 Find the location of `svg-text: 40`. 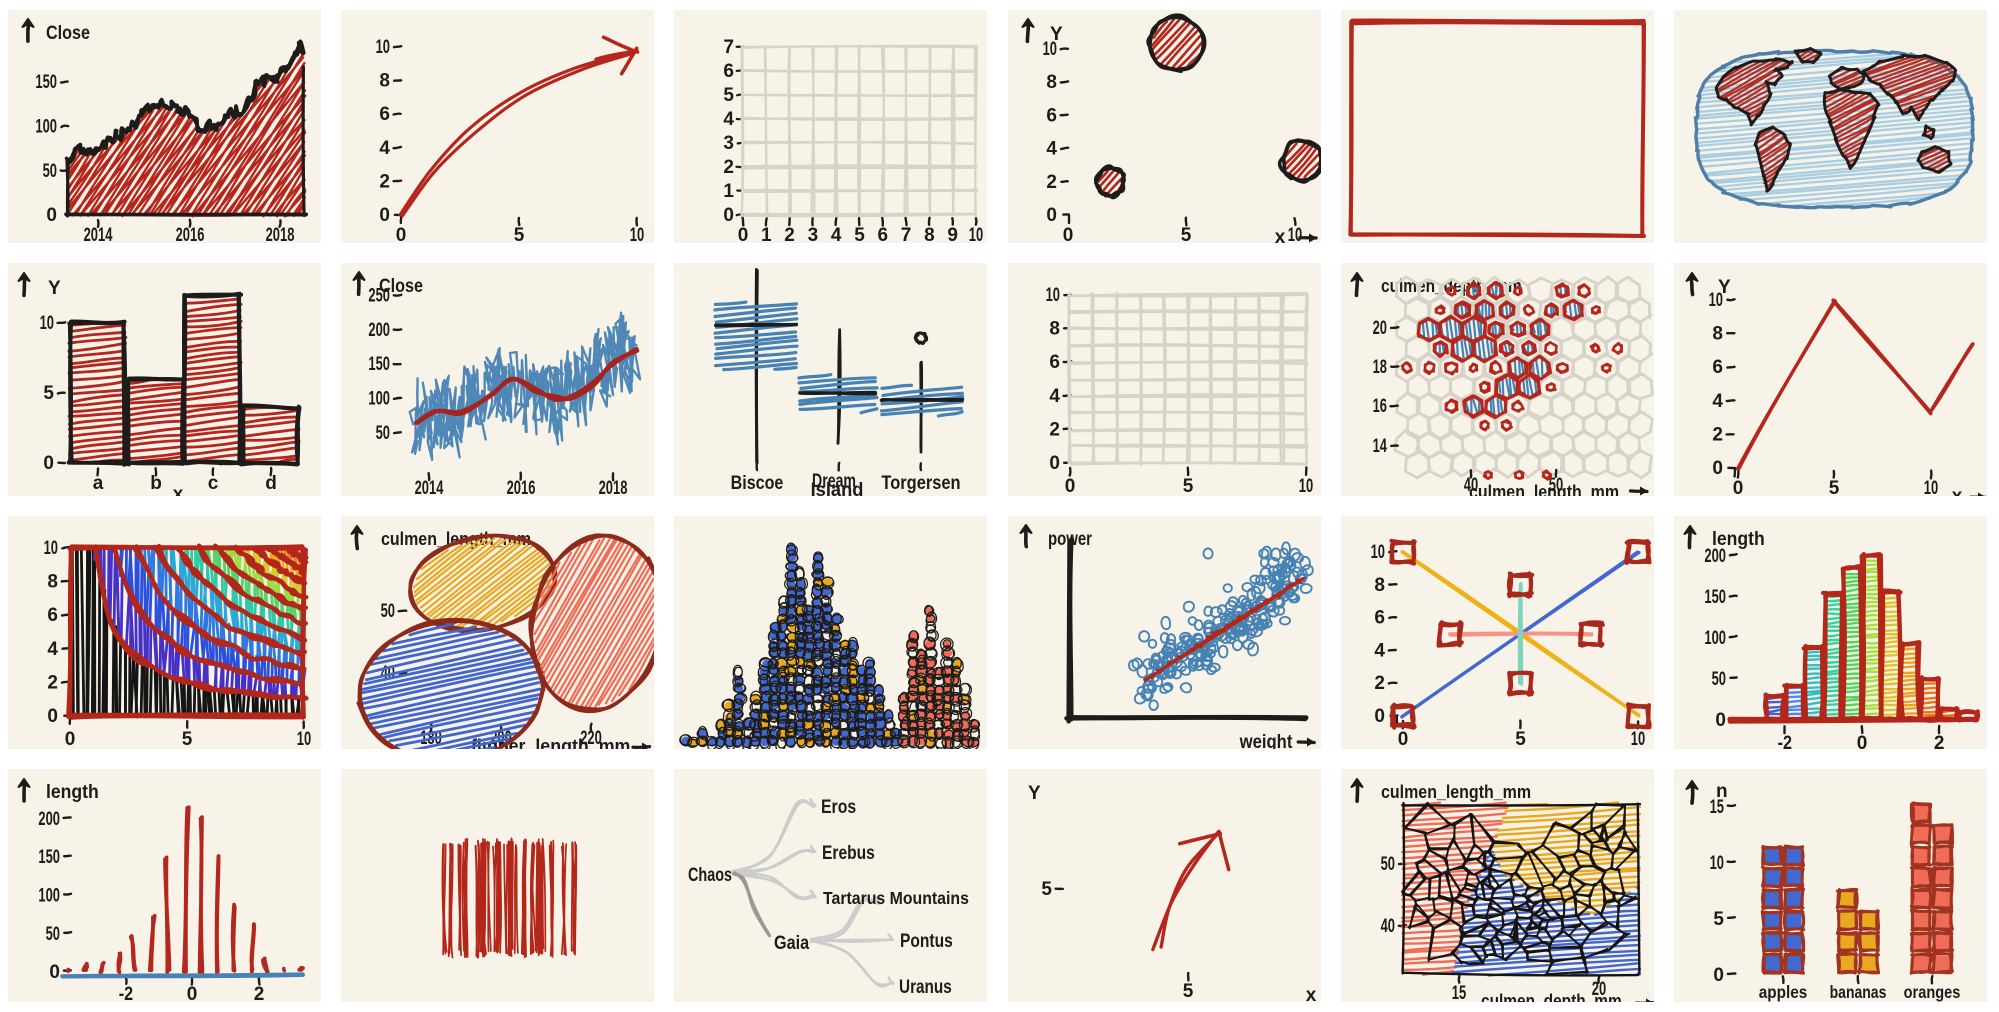

svg-text: 40 is located at coordinates (1387, 926).